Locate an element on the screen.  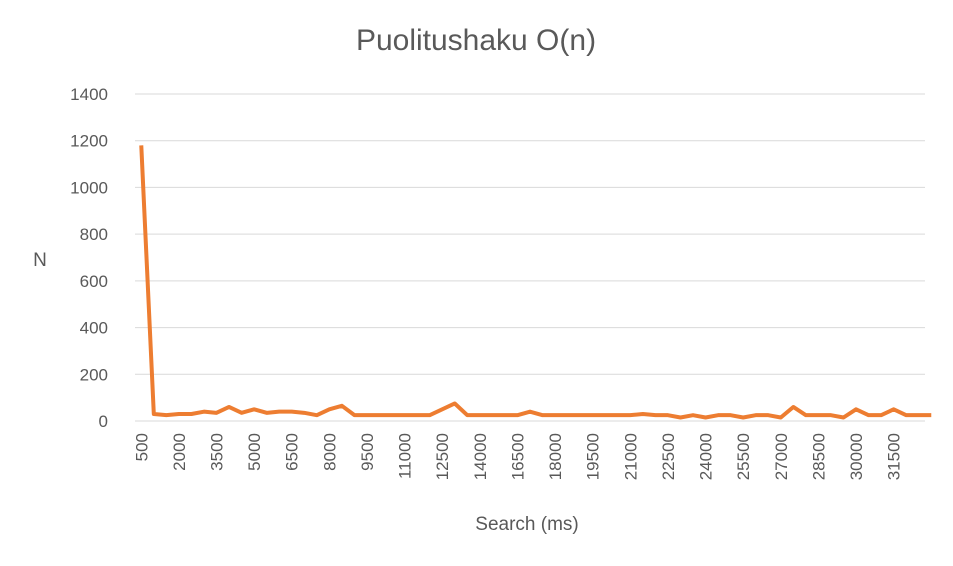
x-tick-label: 12500 is located at coordinates (442, 456).